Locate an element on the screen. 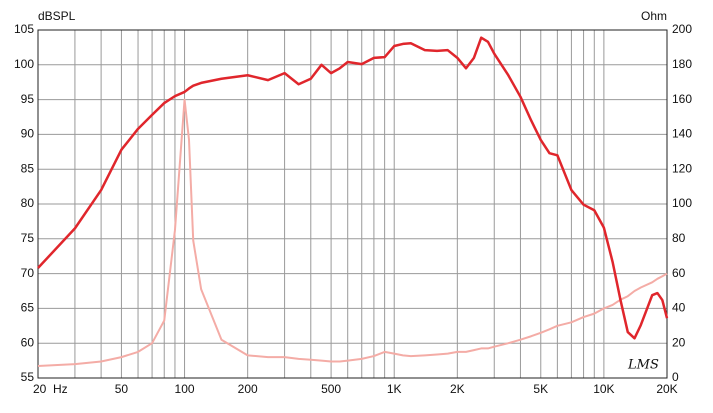  x-tick-label: 2K is located at coordinates (457, 389).